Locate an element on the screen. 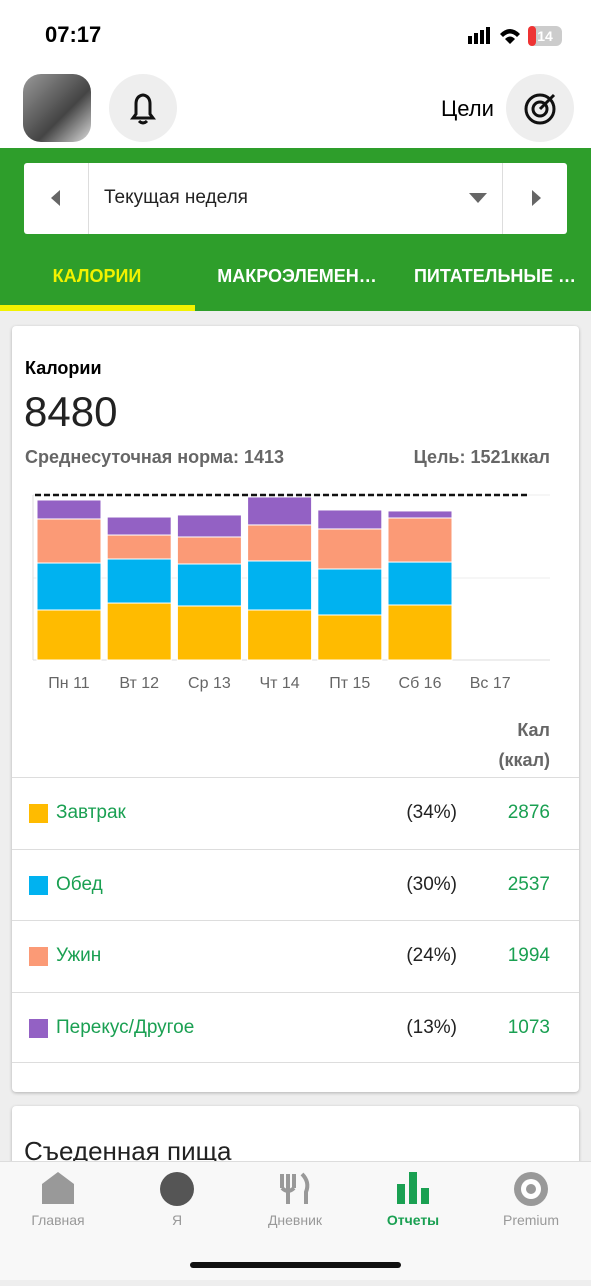 This screenshot has height=1286, width=591. table-end is located at coordinates (295, 1062).